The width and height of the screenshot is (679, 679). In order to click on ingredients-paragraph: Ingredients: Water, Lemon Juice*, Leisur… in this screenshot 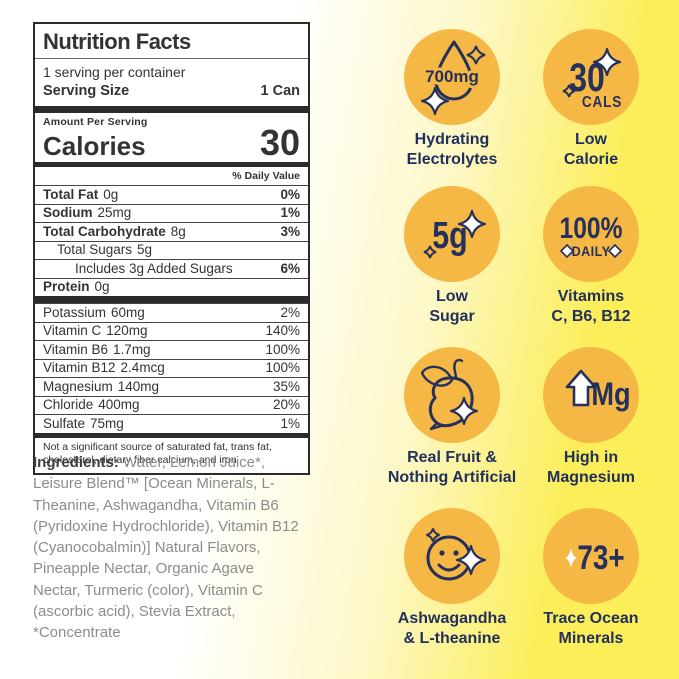, I will do `click(169, 548)`.